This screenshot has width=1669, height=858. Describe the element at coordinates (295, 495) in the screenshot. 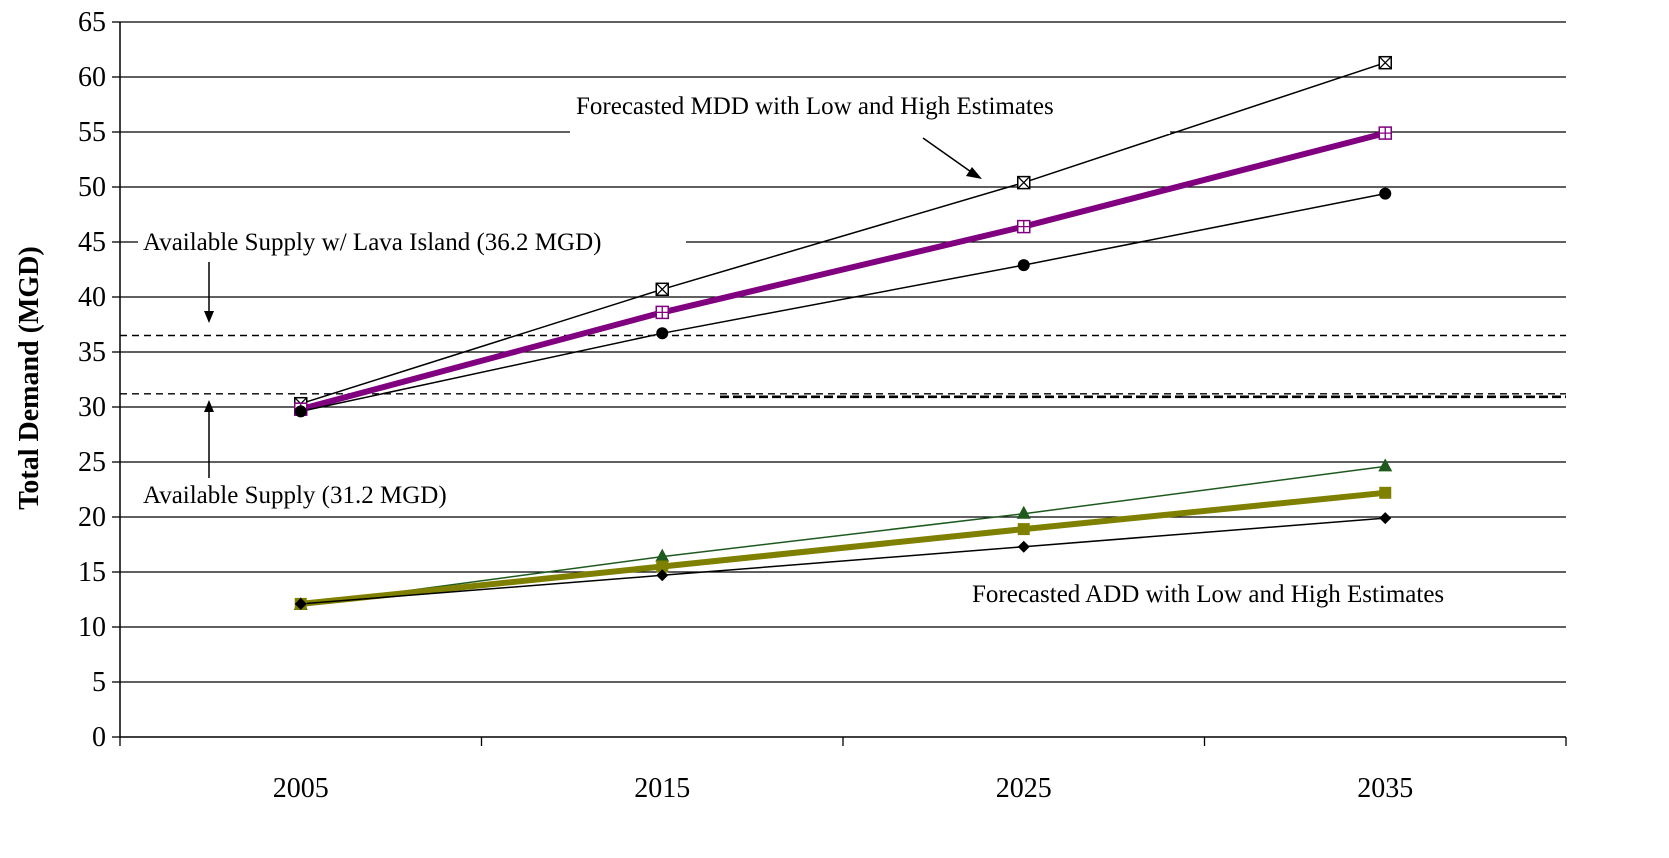

I see `annotation-supply: Available Supply (31.2 MGD)` at that location.